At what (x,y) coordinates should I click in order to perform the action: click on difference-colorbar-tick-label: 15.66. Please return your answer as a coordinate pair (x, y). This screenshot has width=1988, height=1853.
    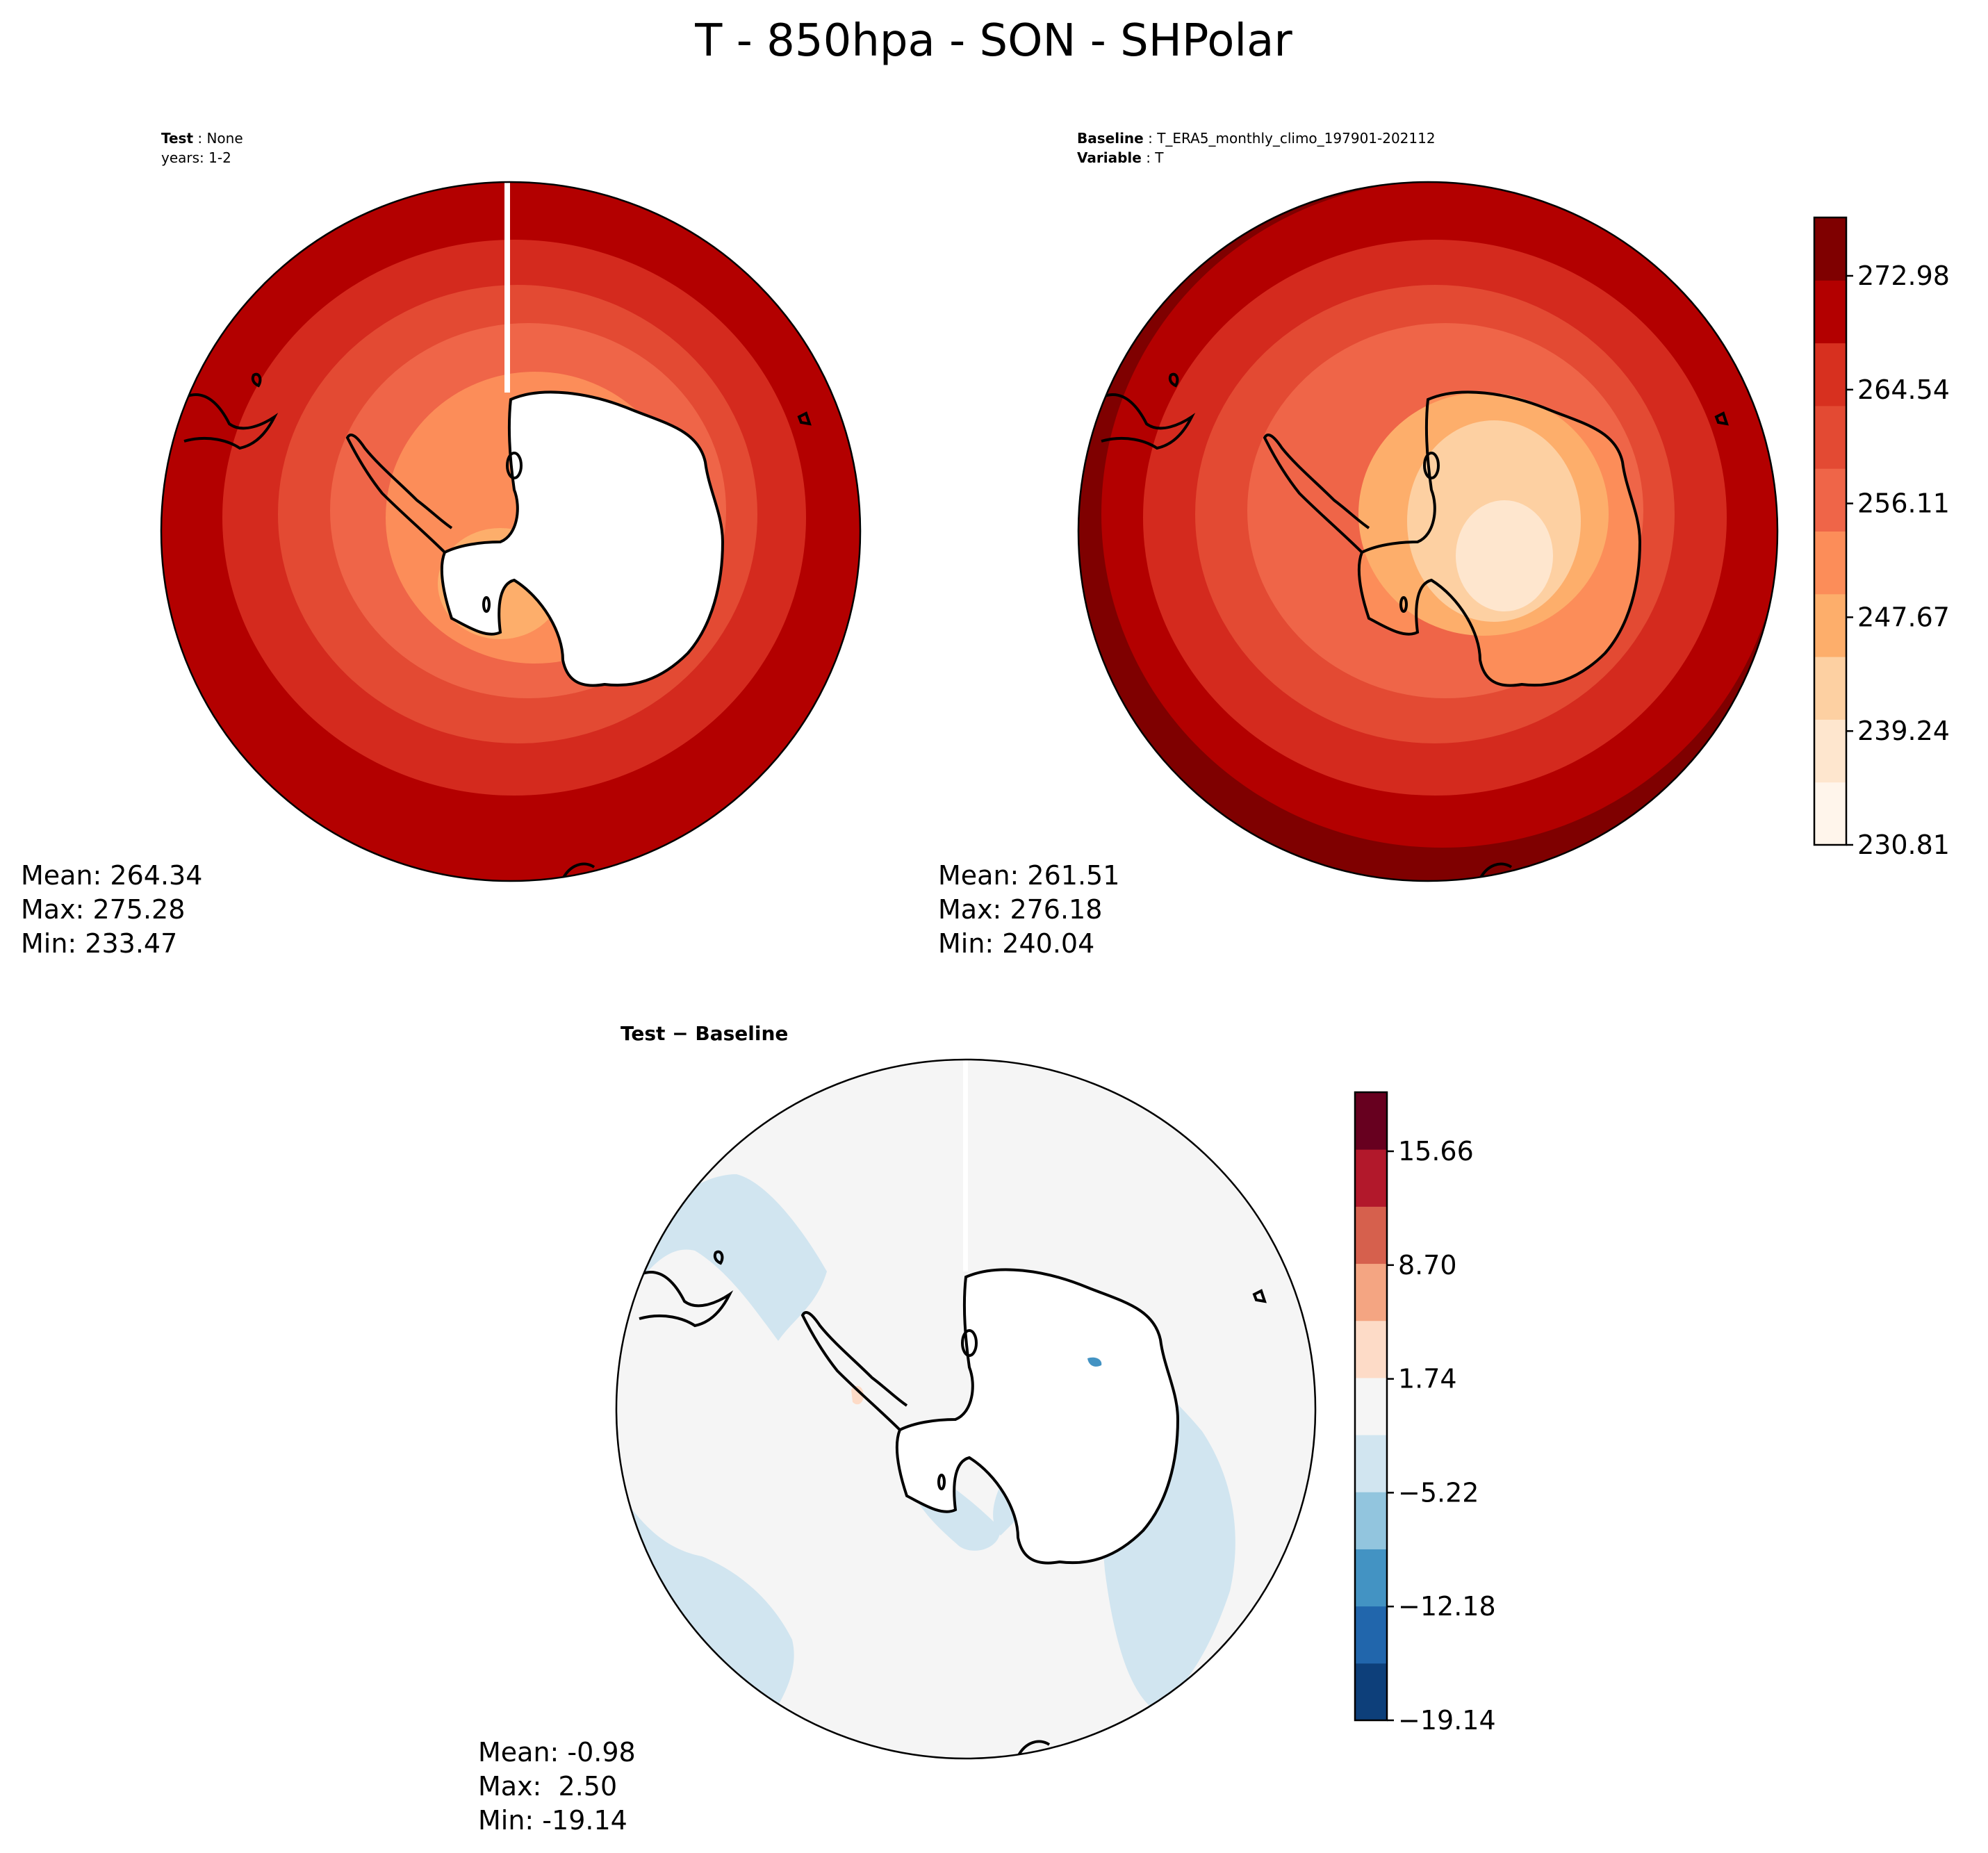
    Looking at the image, I should click on (1436, 1151).